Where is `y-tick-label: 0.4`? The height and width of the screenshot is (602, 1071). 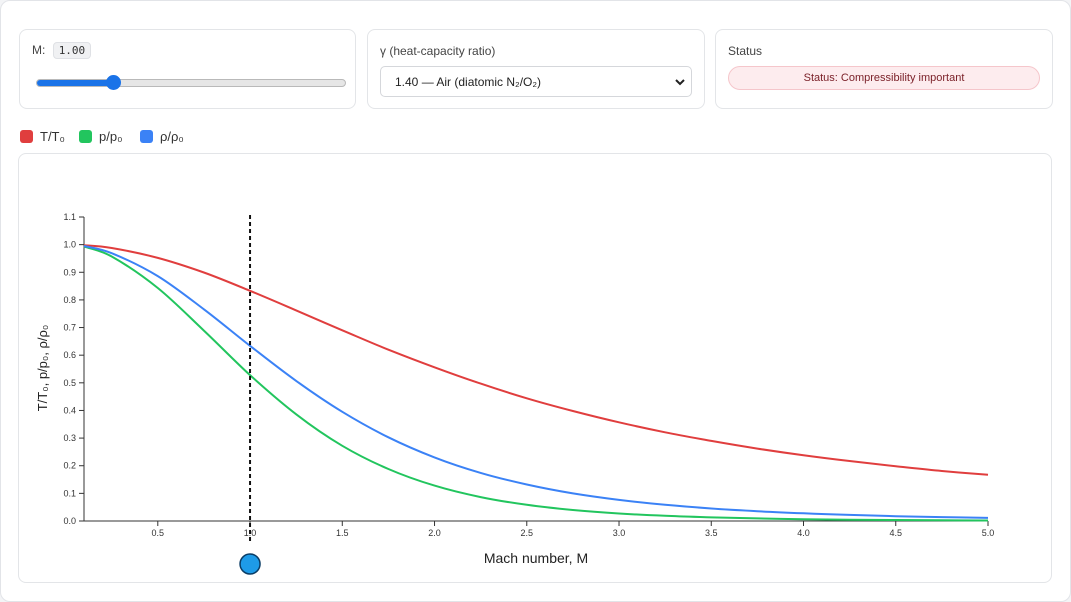
y-tick-label: 0.4 is located at coordinates (69, 410).